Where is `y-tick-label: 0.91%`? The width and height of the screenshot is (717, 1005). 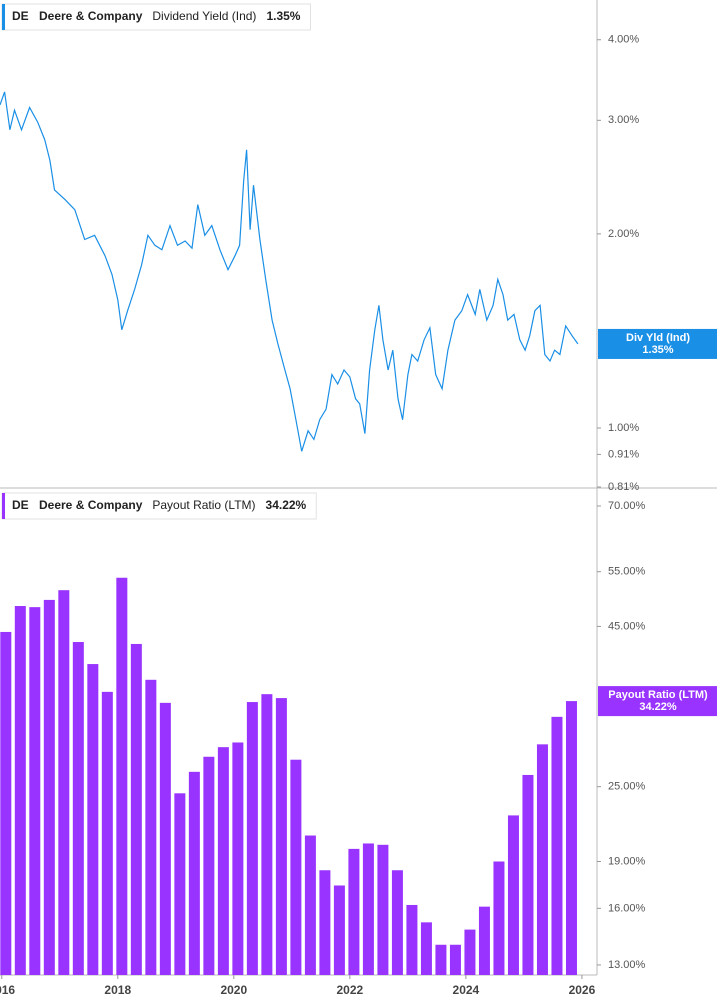
y-tick-label: 0.91% is located at coordinates (623, 454).